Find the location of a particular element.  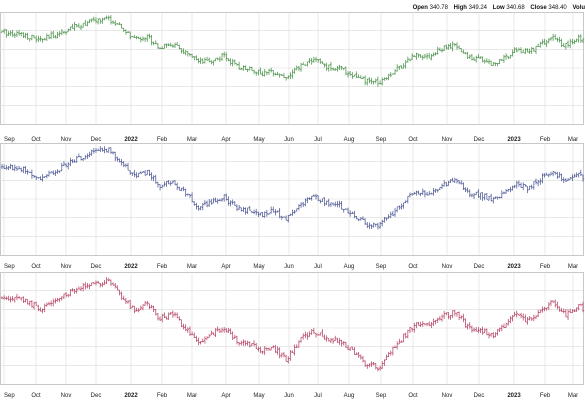

high-value: 349.24 is located at coordinates (478, 8).